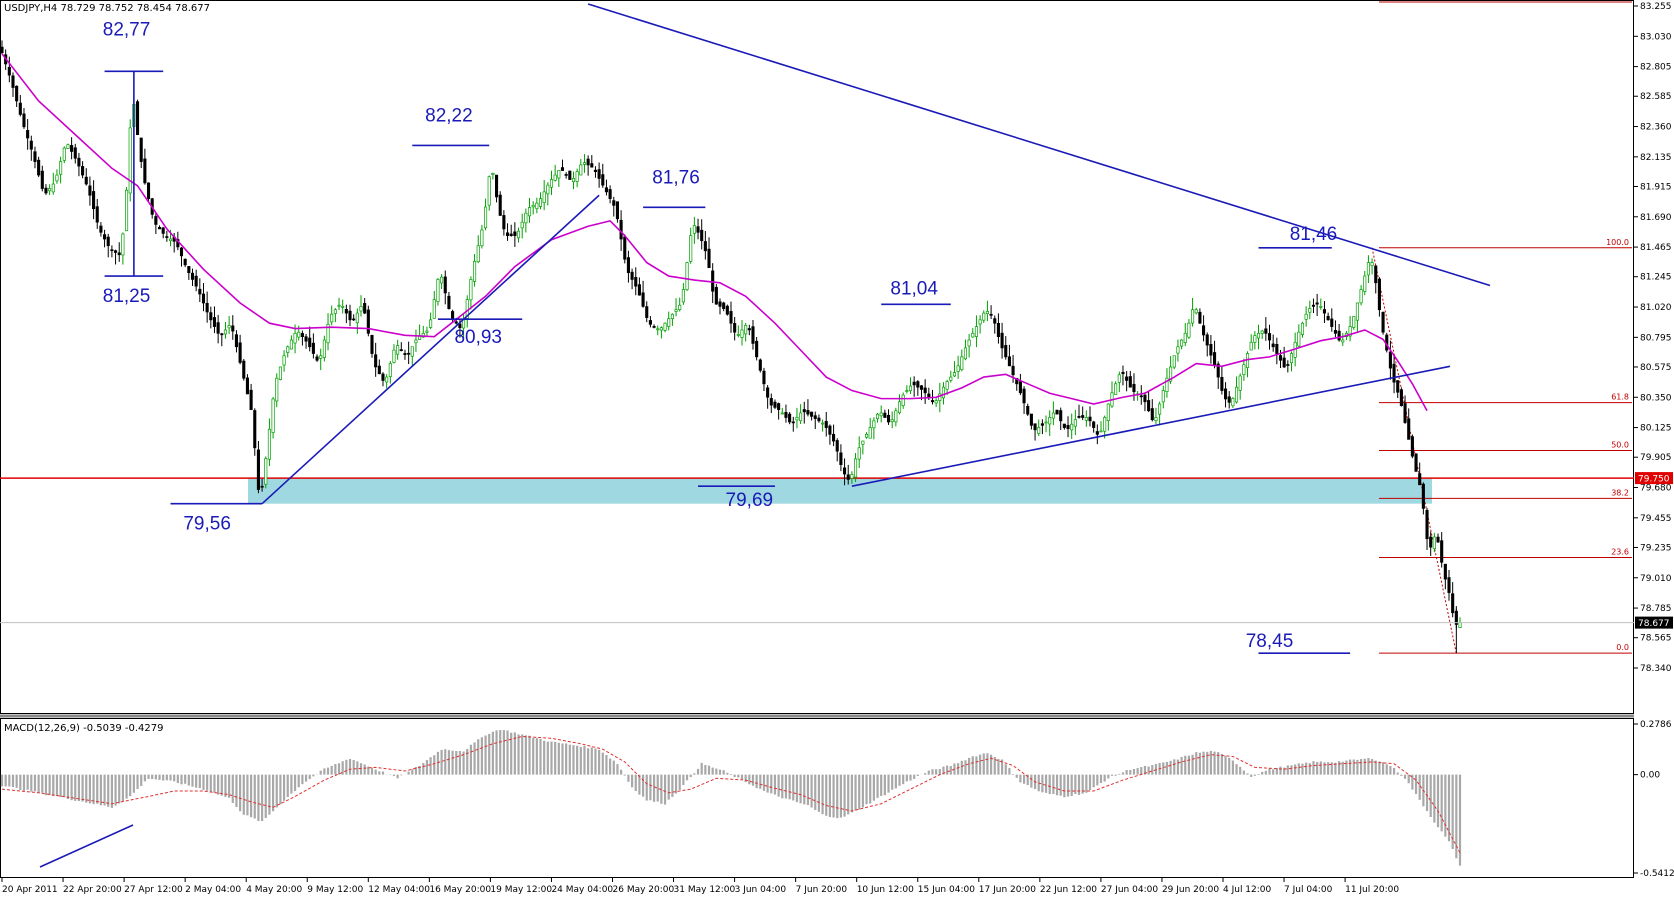 This screenshot has width=1674, height=898. I want to click on price-annotation: 82,77, so click(127, 29).